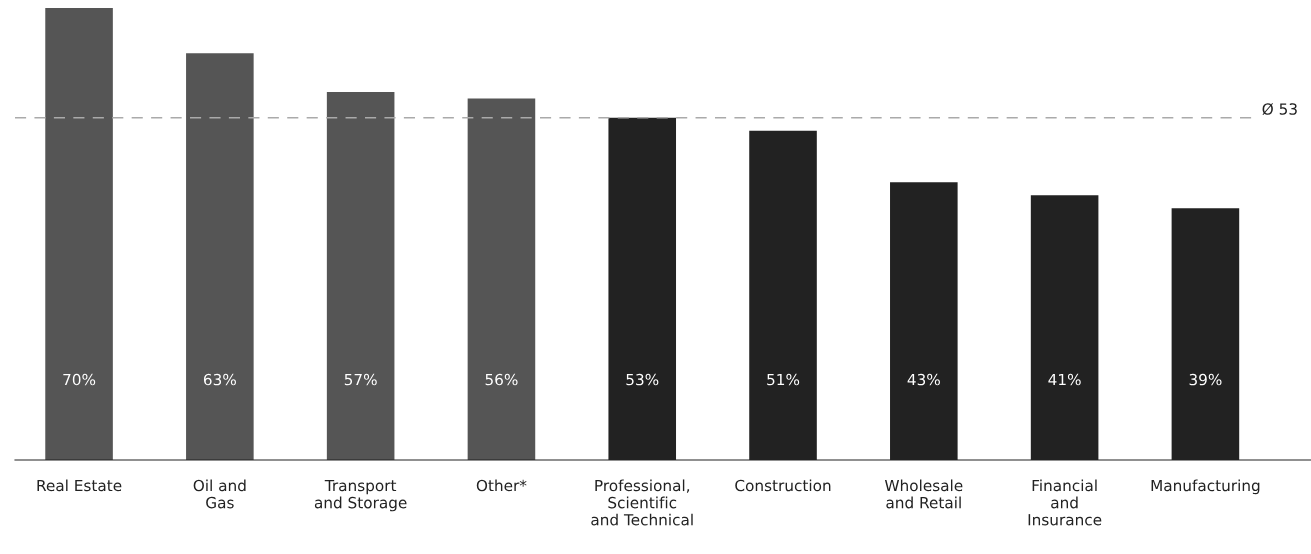  I want to click on x-tick-label: Other*, so click(501, 485).